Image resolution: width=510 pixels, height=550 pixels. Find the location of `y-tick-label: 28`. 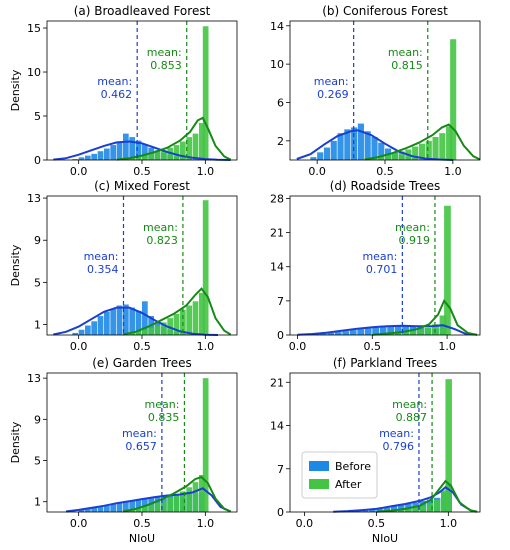

y-tick-label: 28 is located at coordinates (277, 198).